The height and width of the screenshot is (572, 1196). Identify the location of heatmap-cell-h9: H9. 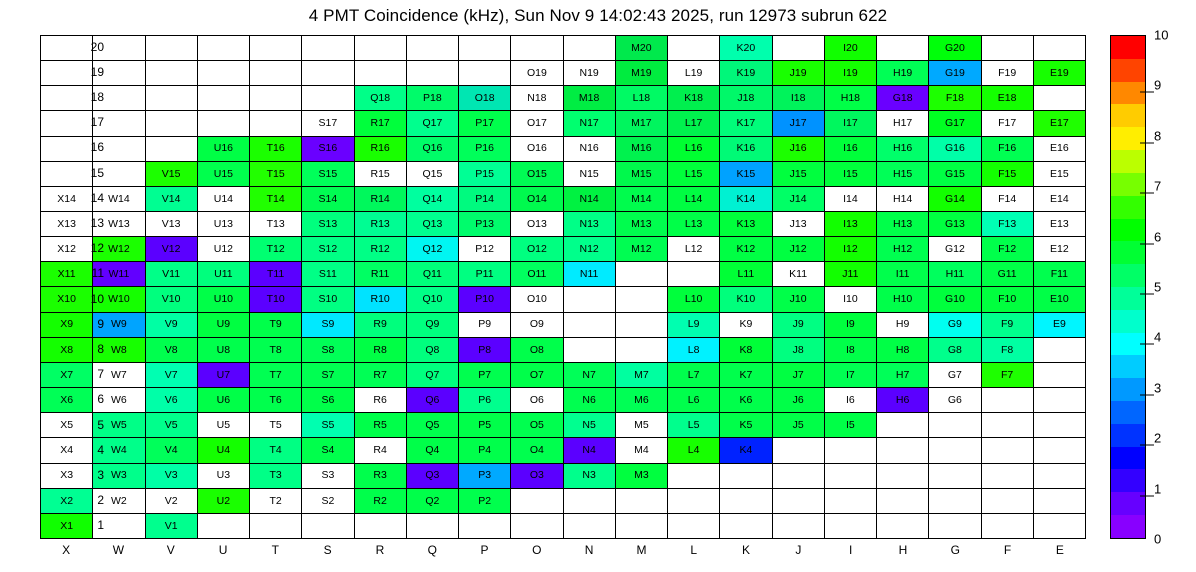
(903, 325).